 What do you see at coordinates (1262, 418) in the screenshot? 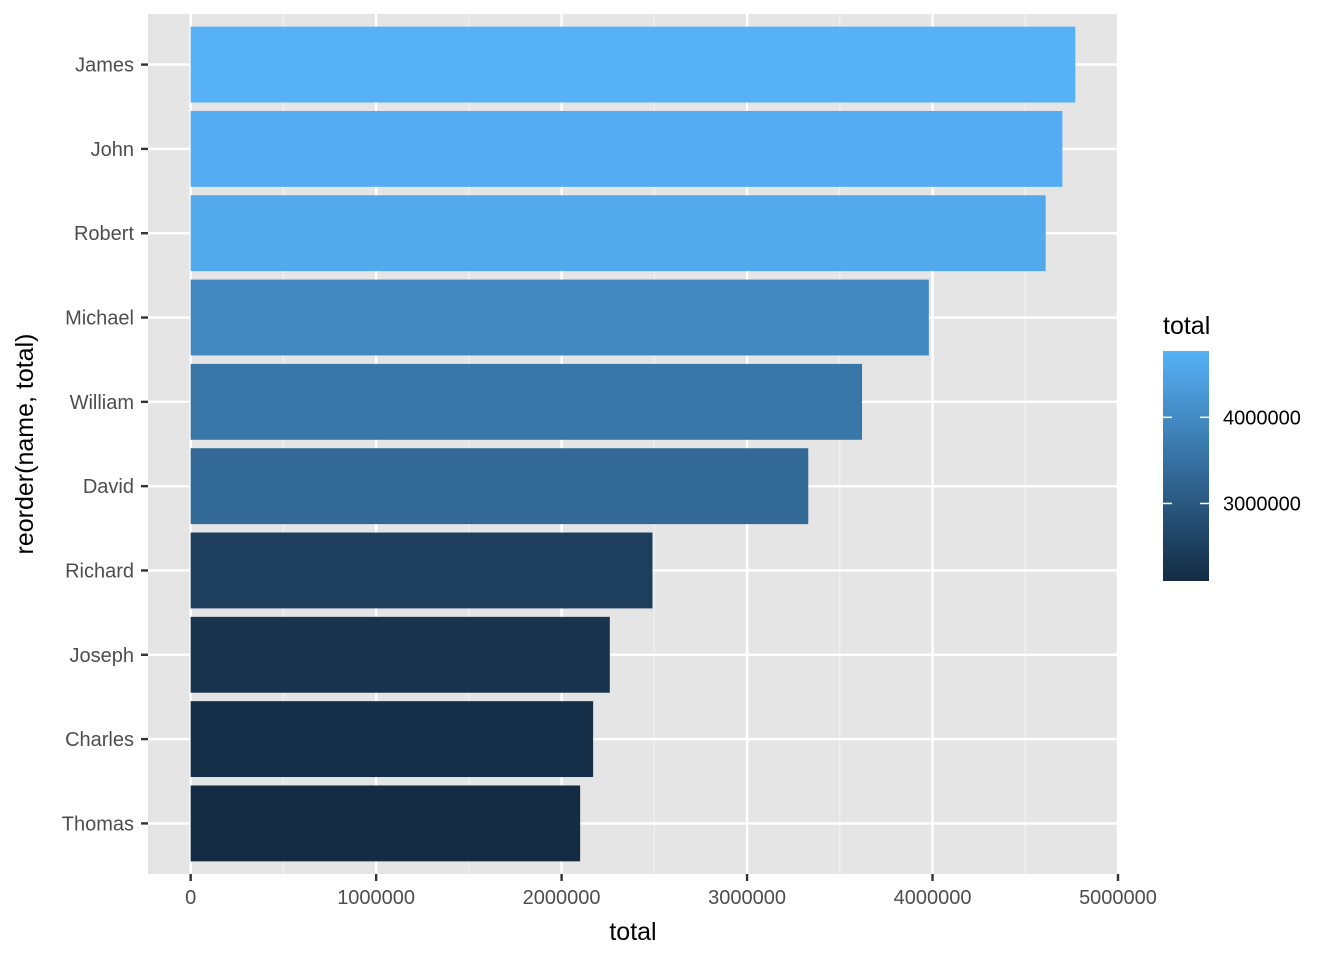
I see `legend-tick-label: 4000000` at bounding box center [1262, 418].